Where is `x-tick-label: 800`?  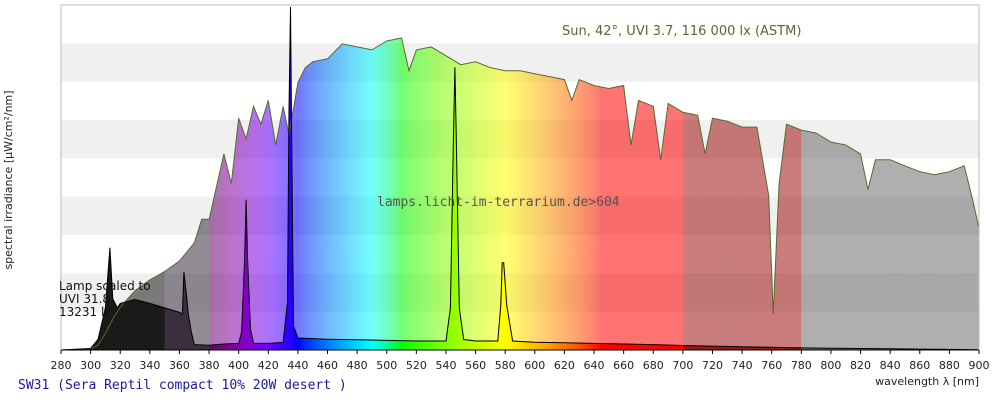
x-tick-label: 800 is located at coordinates (830, 365).